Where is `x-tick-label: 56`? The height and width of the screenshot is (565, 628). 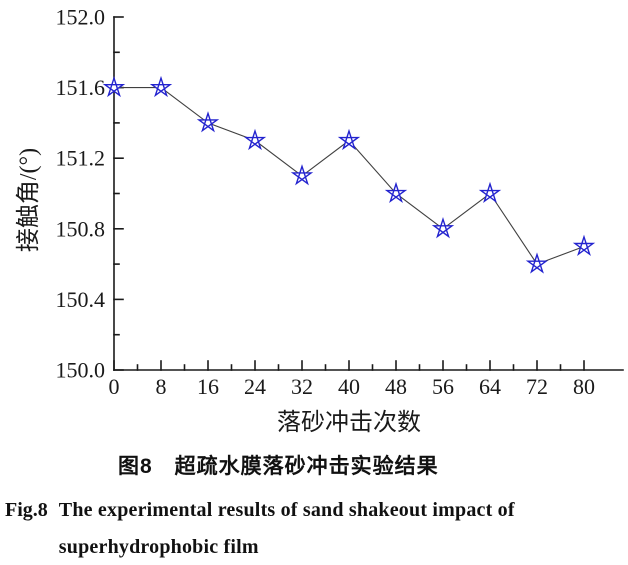
x-tick-label: 56 is located at coordinates (443, 386).